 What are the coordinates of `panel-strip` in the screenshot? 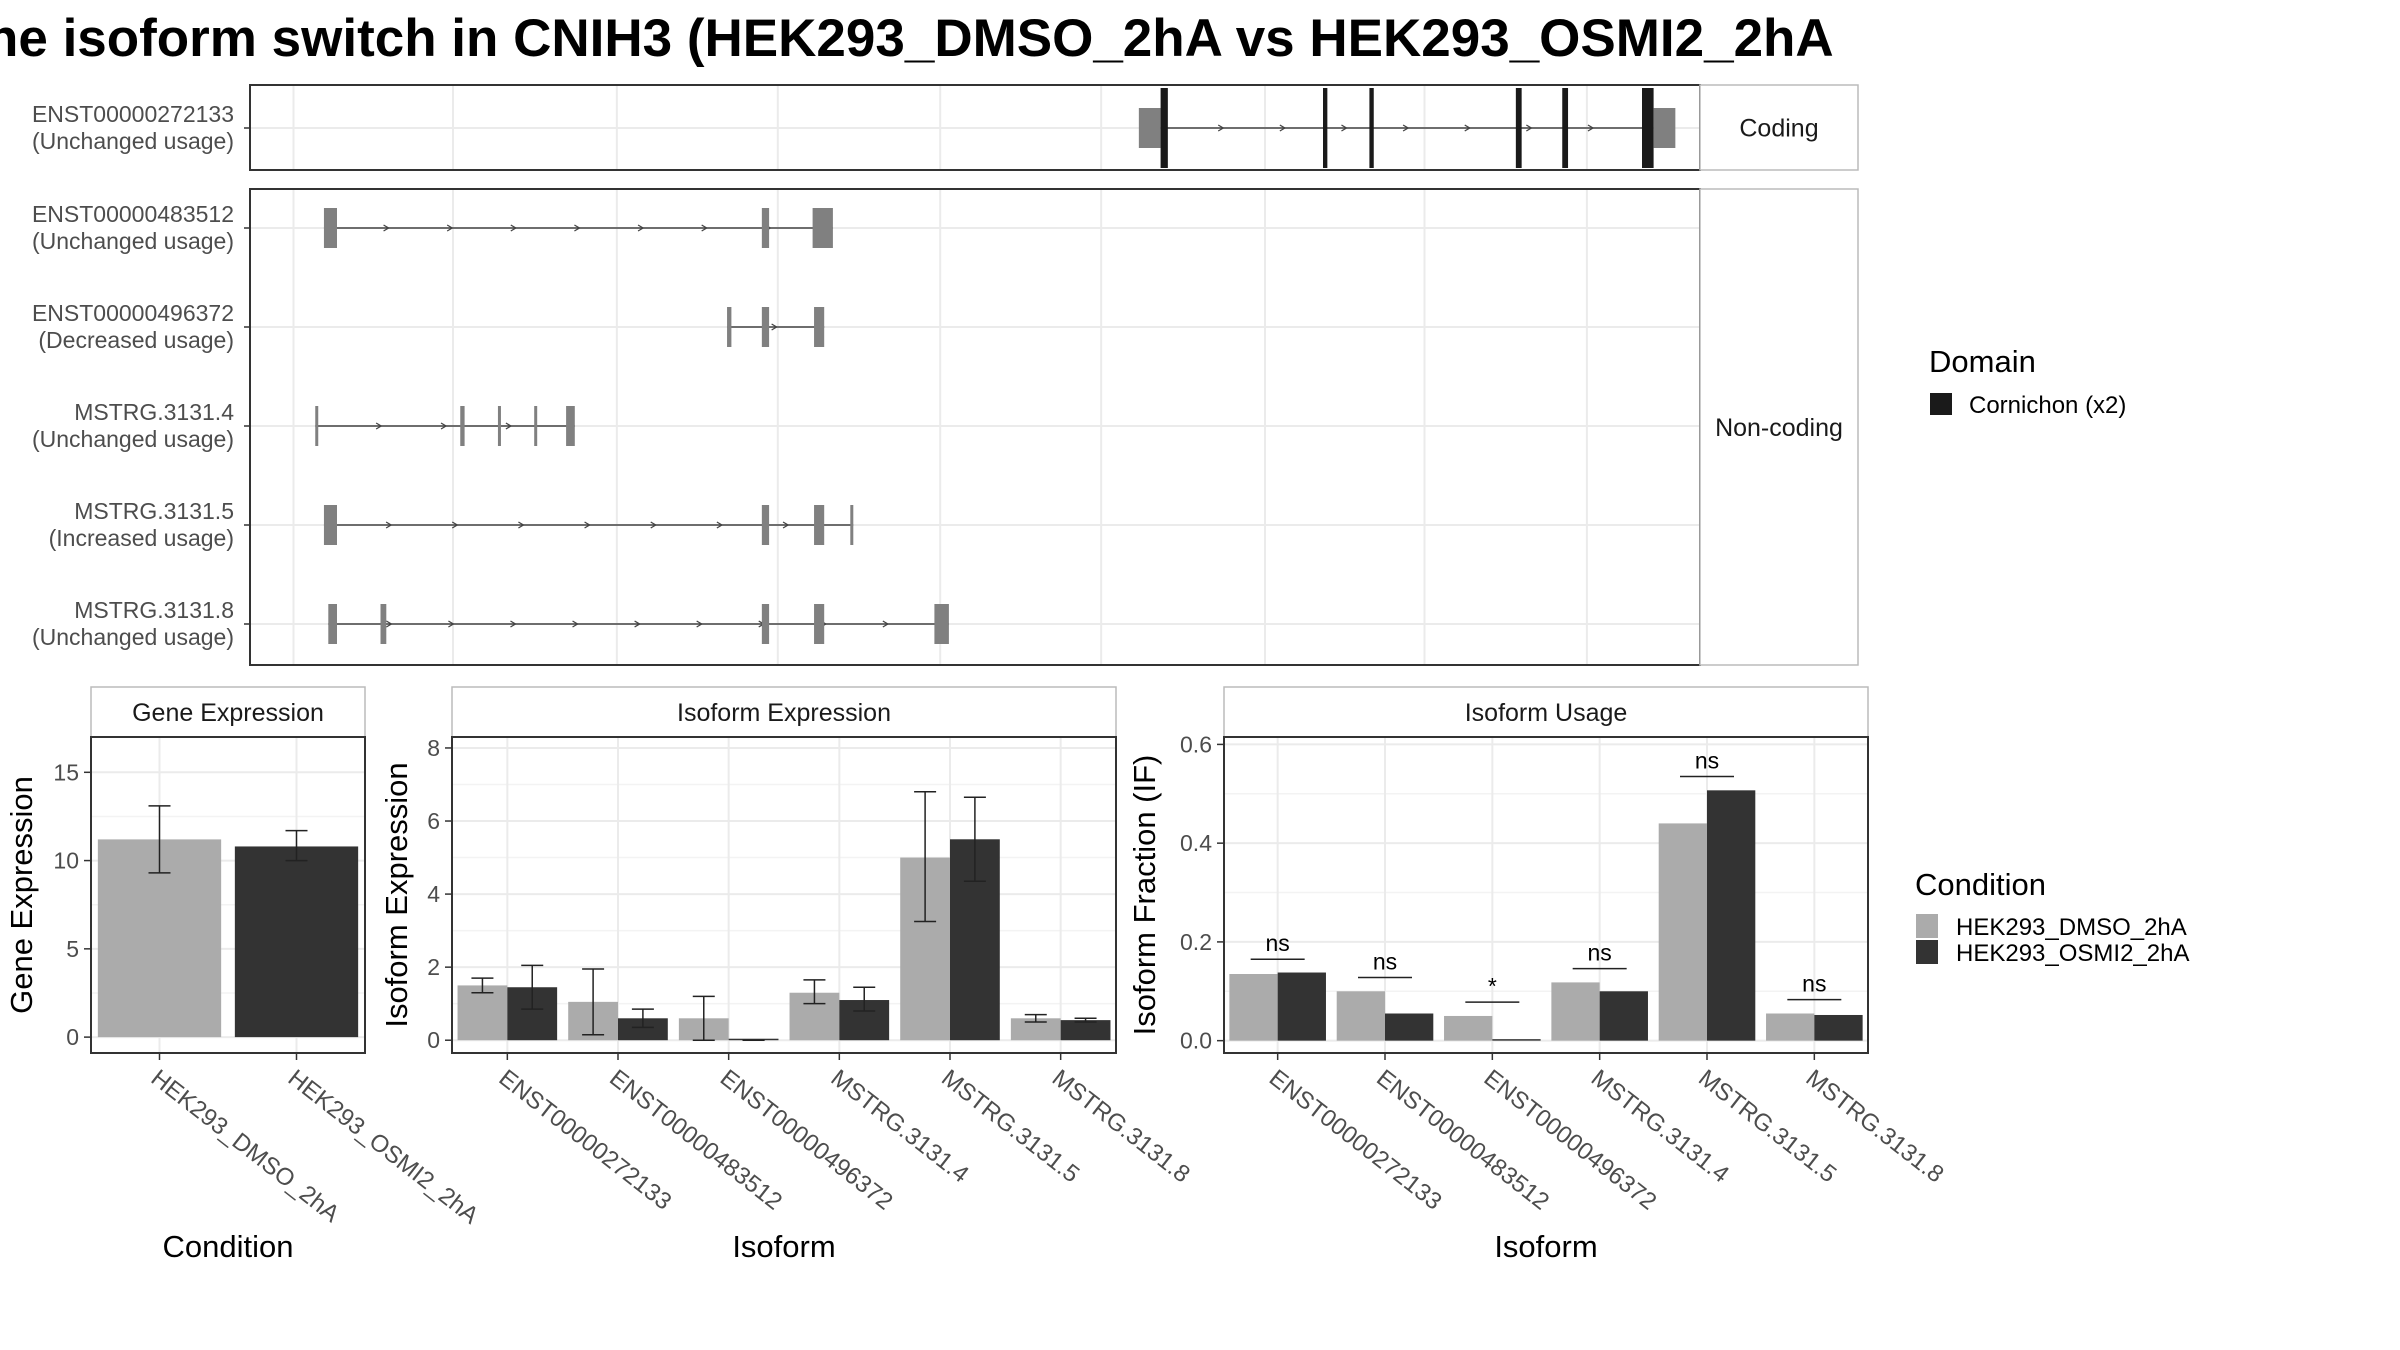 It's located at (1546, 712).